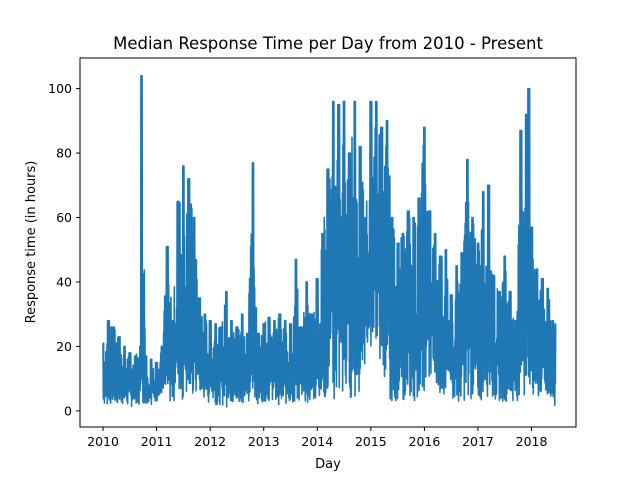 The image size is (640, 480). I want to click on x-tick-label: 2013, so click(264, 441).